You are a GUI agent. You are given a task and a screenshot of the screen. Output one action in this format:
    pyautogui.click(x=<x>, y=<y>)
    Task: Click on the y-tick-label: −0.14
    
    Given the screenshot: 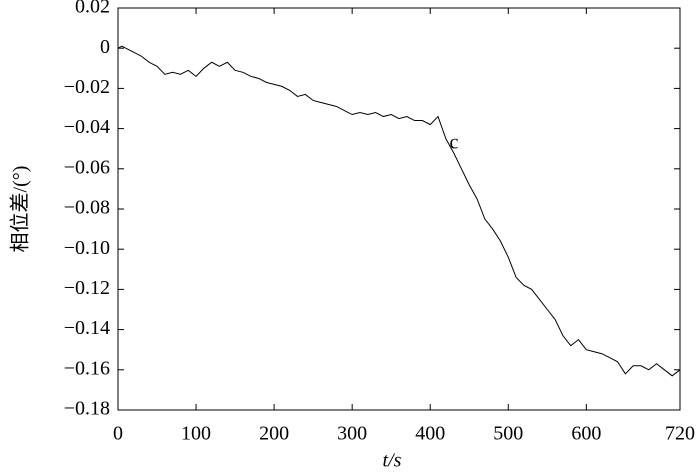 What is the action you would take?
    pyautogui.click(x=87, y=328)
    